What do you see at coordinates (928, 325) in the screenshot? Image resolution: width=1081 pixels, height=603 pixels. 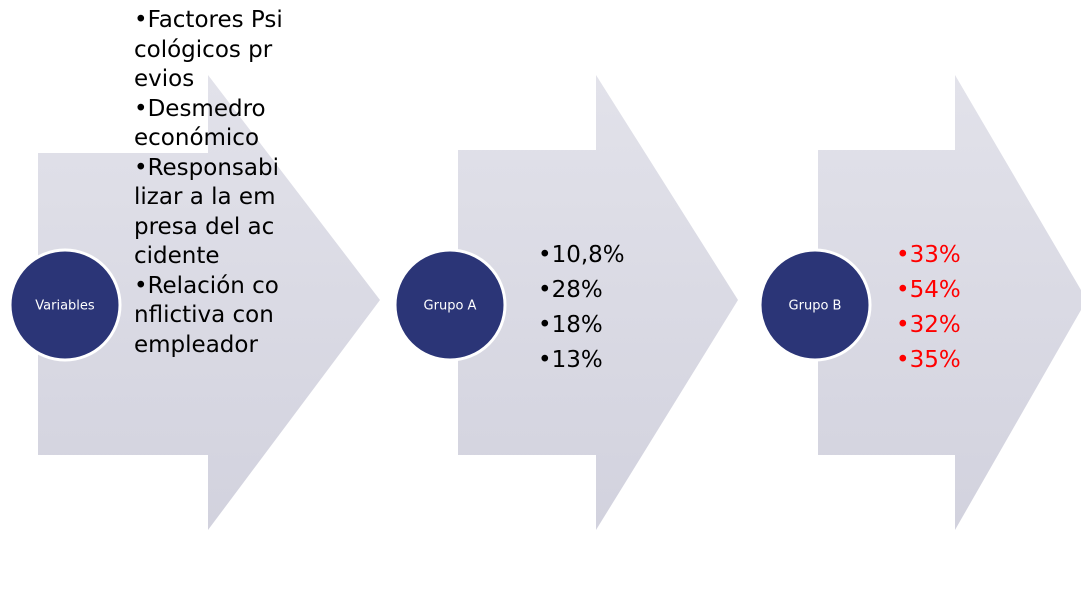 I see `item: 32%` at bounding box center [928, 325].